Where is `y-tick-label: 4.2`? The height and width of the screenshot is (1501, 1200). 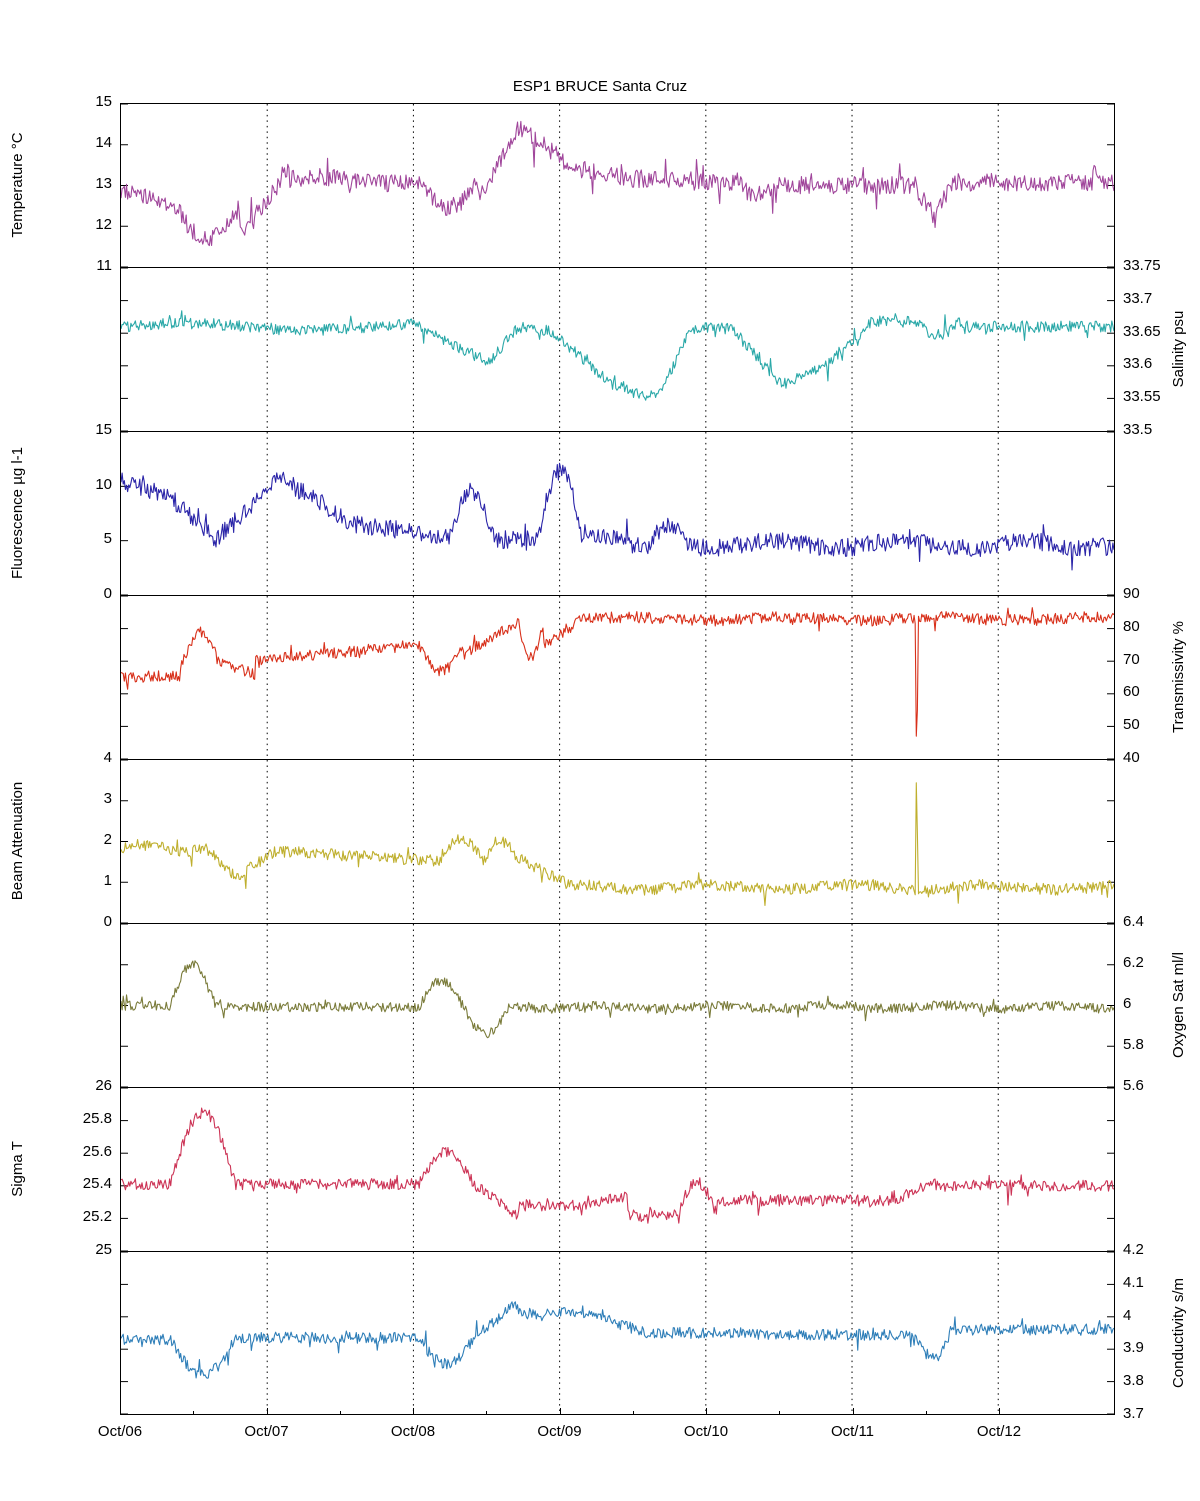
y-tick-label: 4.2 is located at coordinates (1133, 1249).